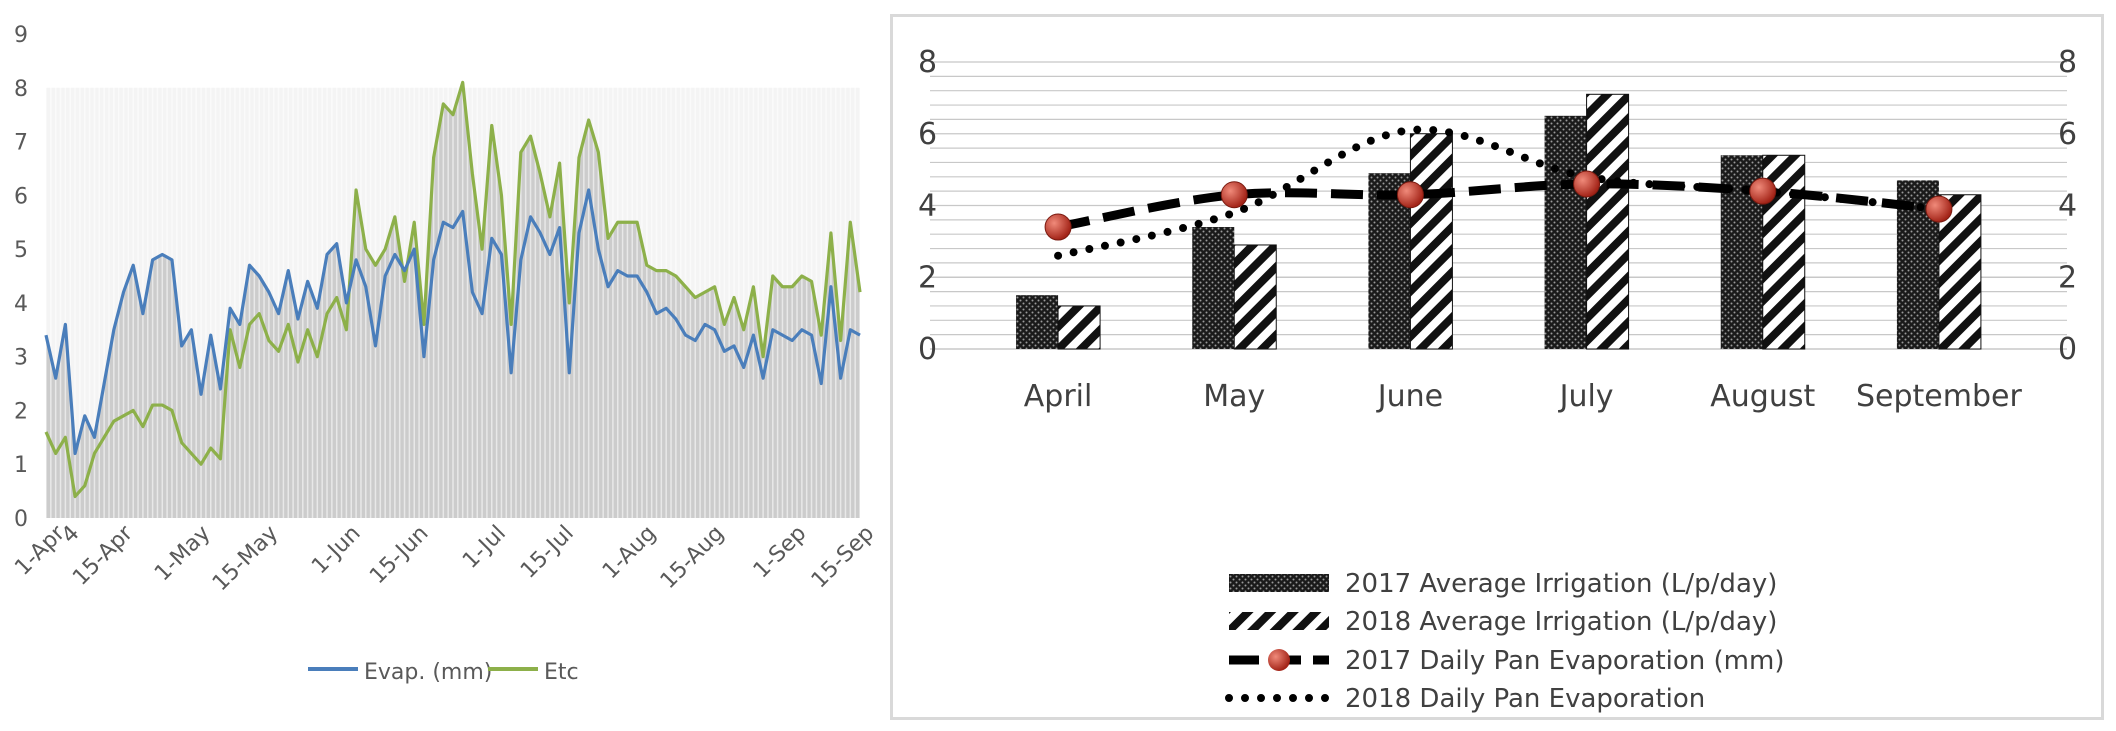 The image size is (2116, 731). I want to click on x-tick-label: 1-Jul, so click(484, 547).